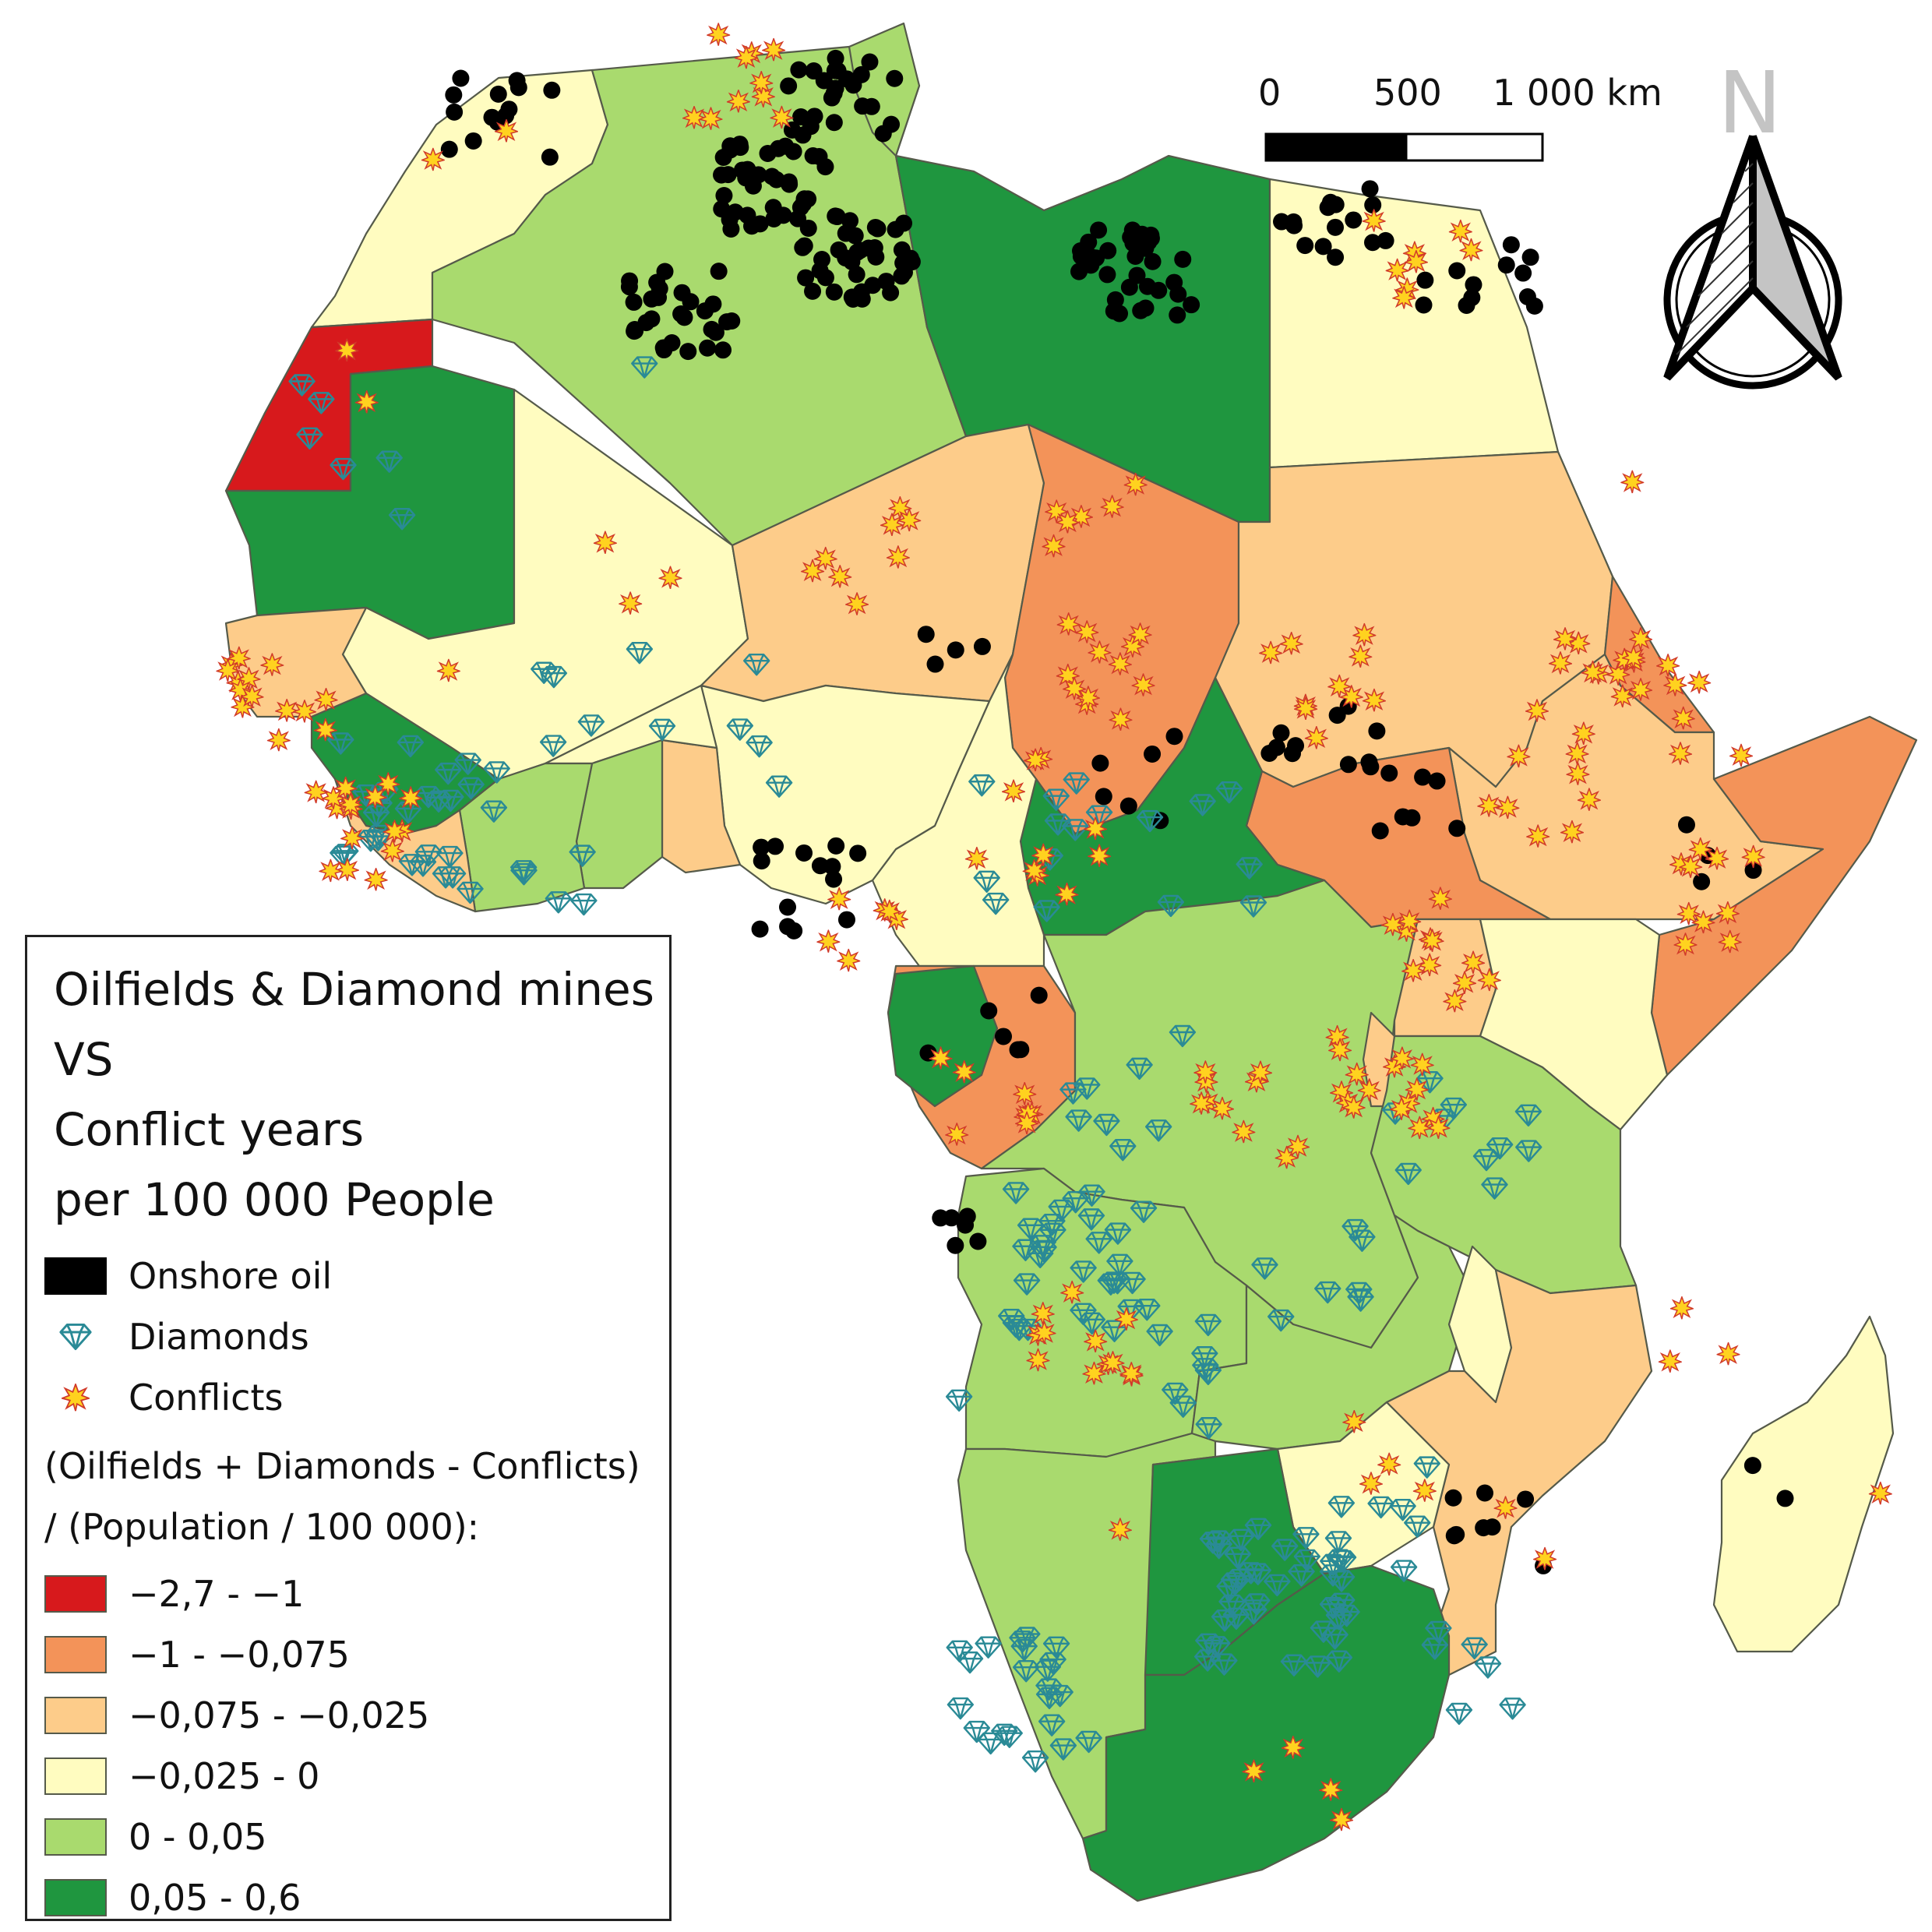 The image size is (1932, 1932). I want to click on class-row-5: 0 - 0,05, so click(357, 1837).